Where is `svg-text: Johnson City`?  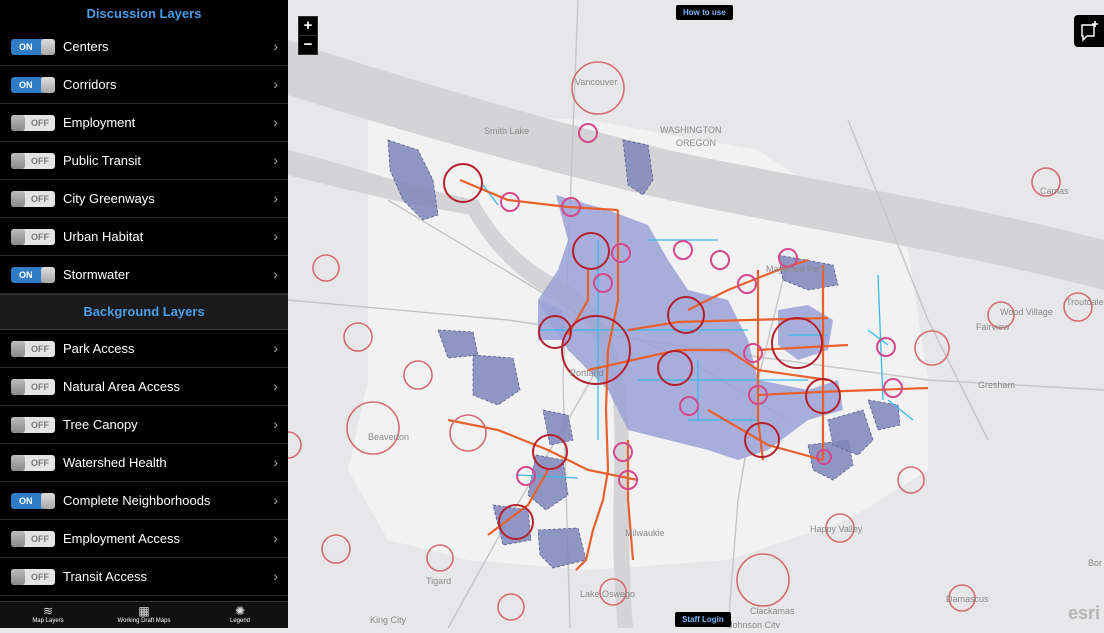 svg-text: Johnson City is located at coordinates (754, 624).